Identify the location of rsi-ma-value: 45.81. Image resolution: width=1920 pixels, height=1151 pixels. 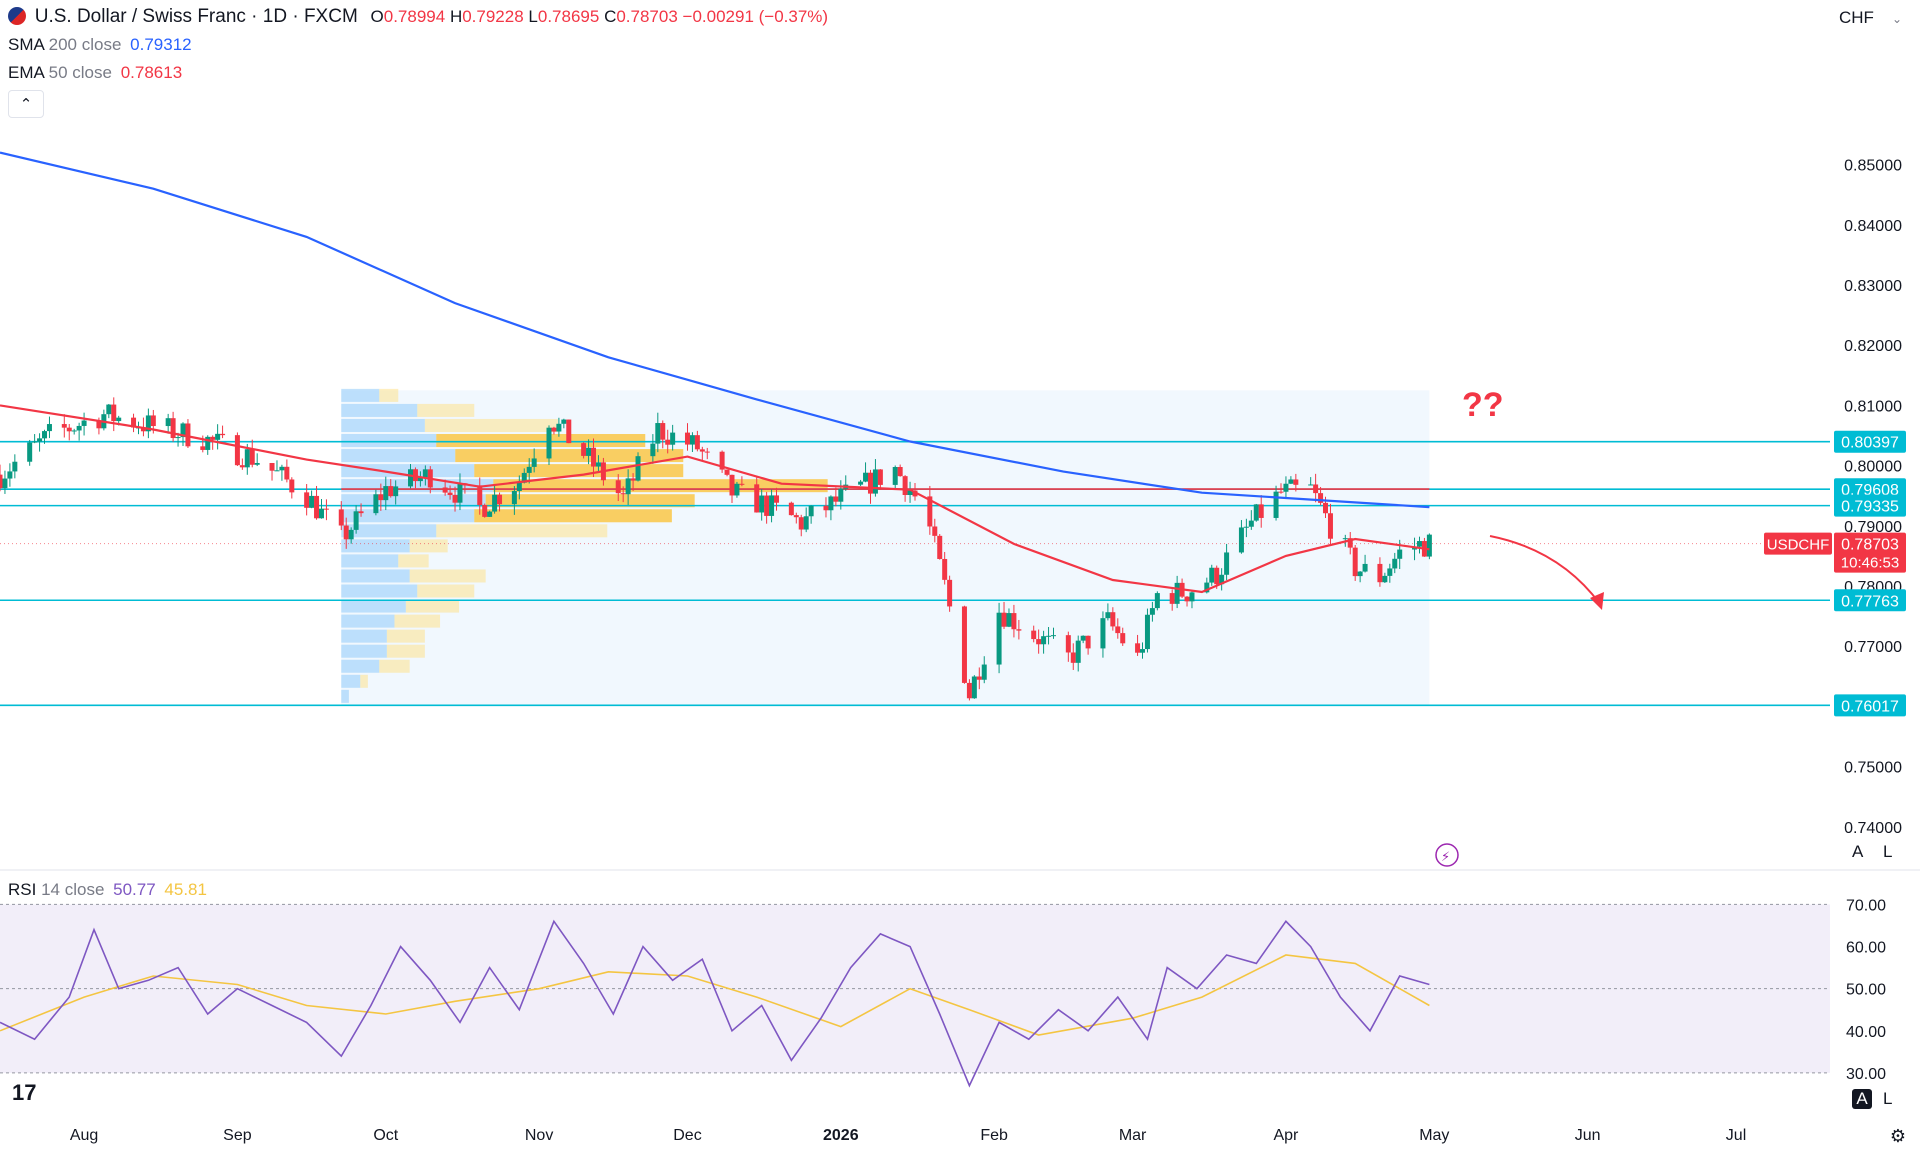
(185, 889).